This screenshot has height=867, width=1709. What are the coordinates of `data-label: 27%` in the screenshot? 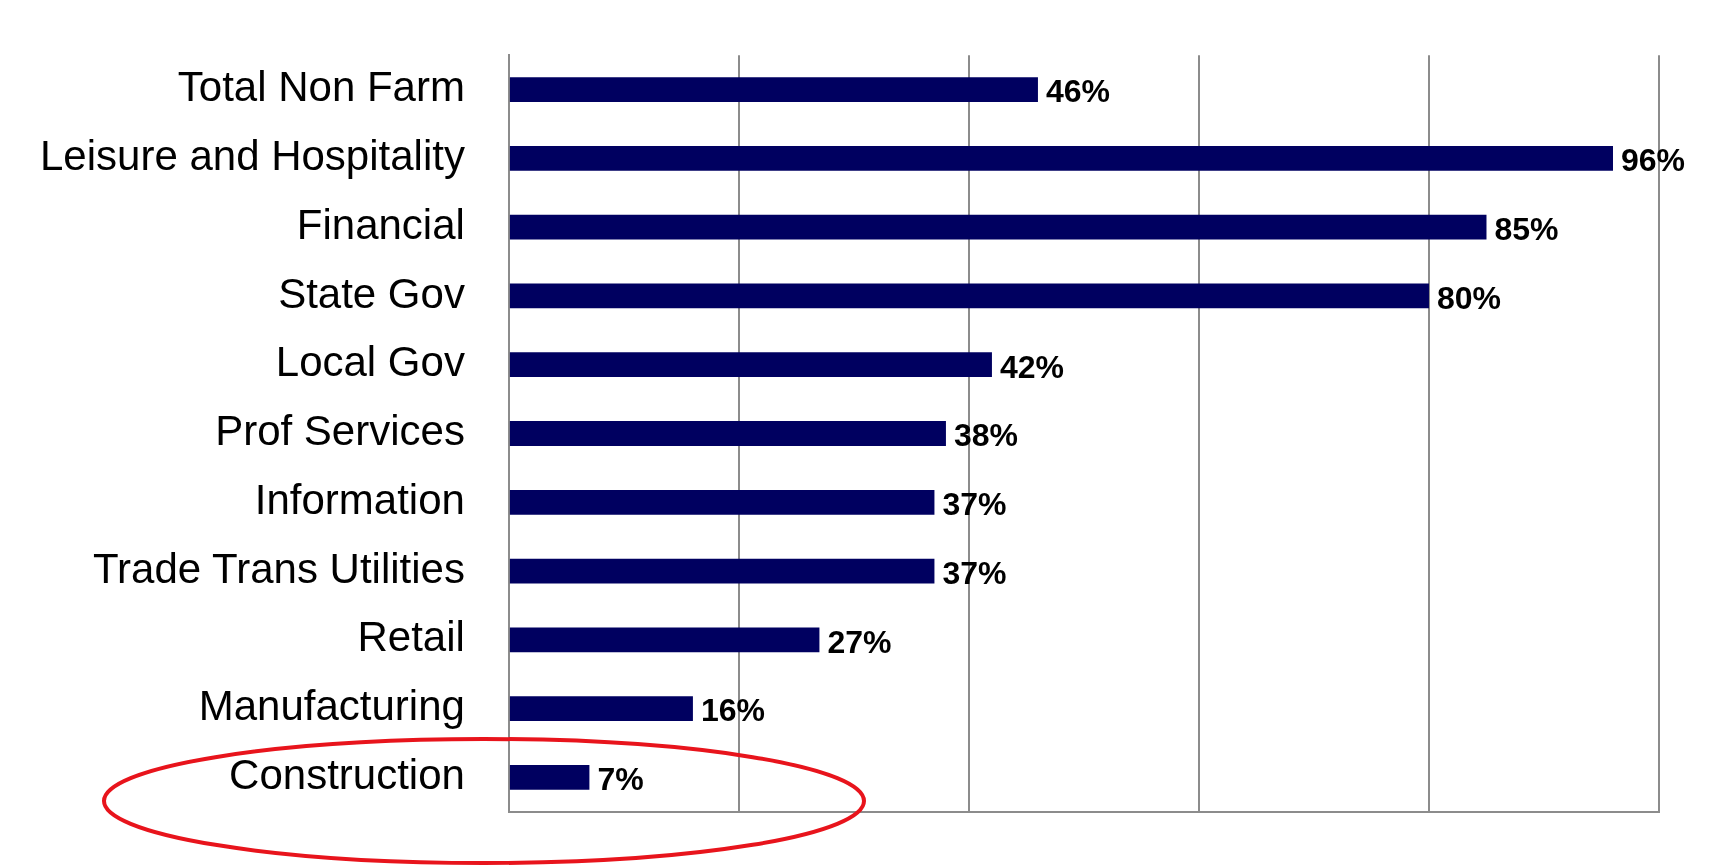 It's located at (859, 641).